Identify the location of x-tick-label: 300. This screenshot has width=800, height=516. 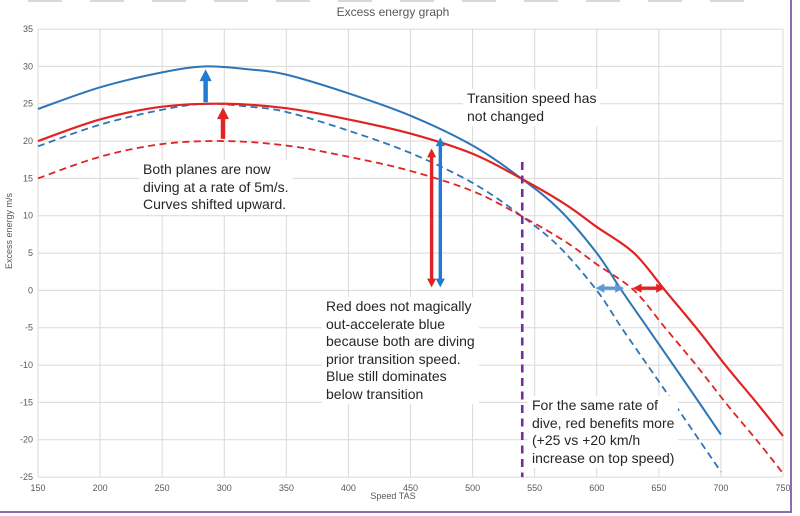
(224, 488).